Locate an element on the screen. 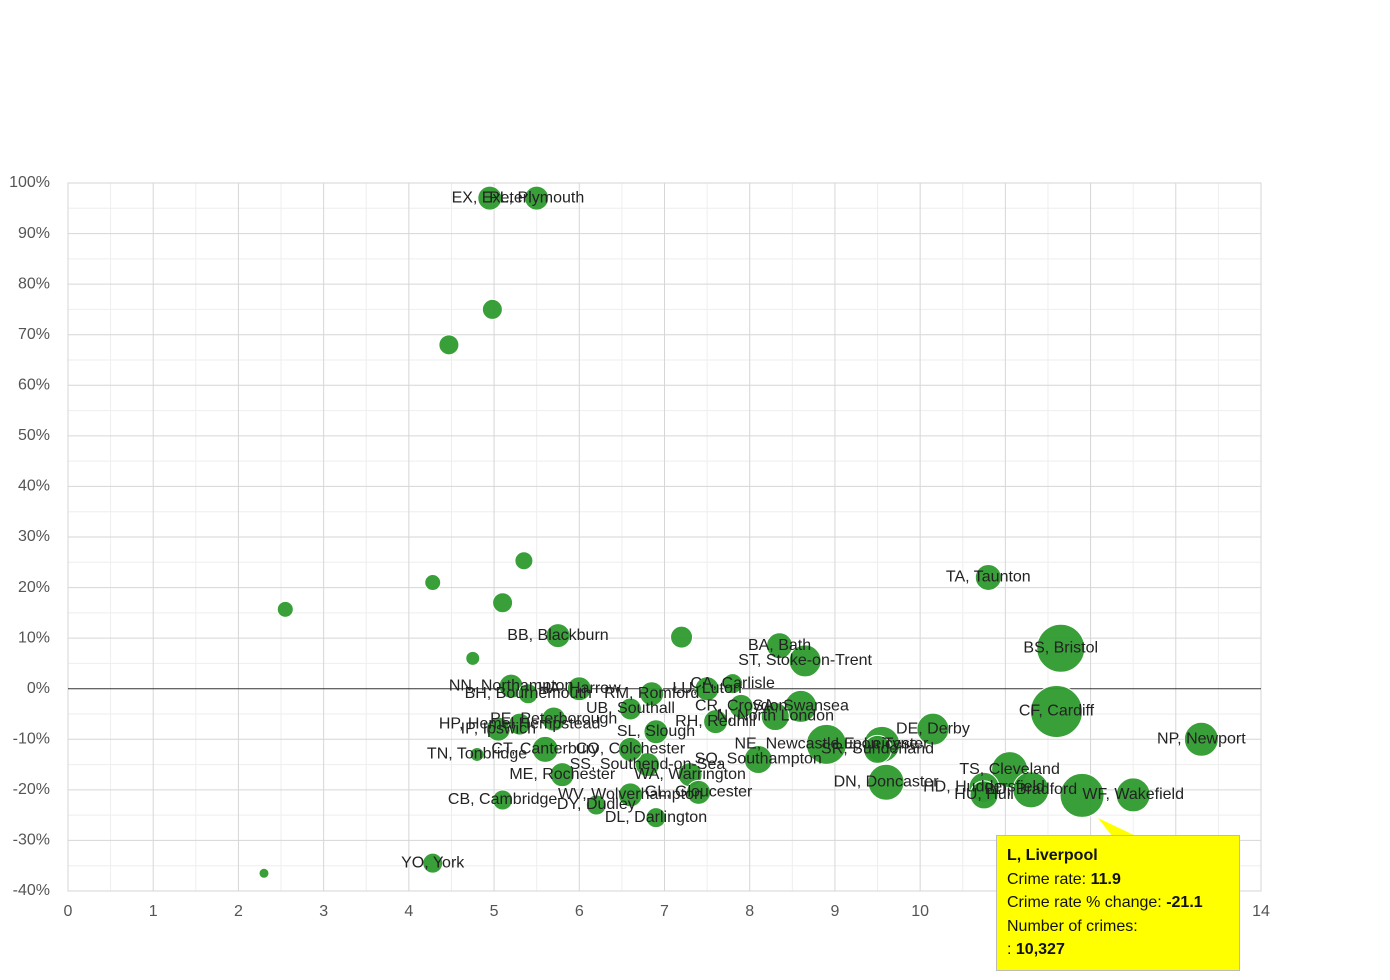 This screenshot has width=1390, height=980. bubble-label: GL, Gloucester is located at coordinates (699, 792).